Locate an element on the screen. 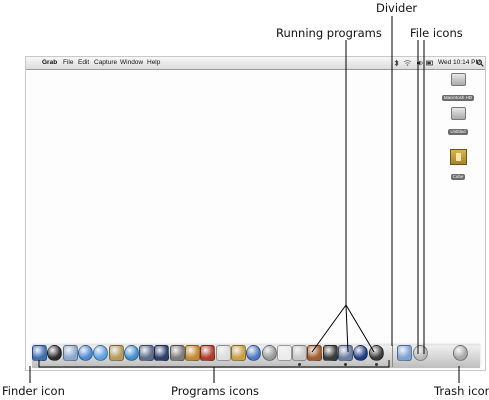  dashboard-icon is located at coordinates (55, 353).